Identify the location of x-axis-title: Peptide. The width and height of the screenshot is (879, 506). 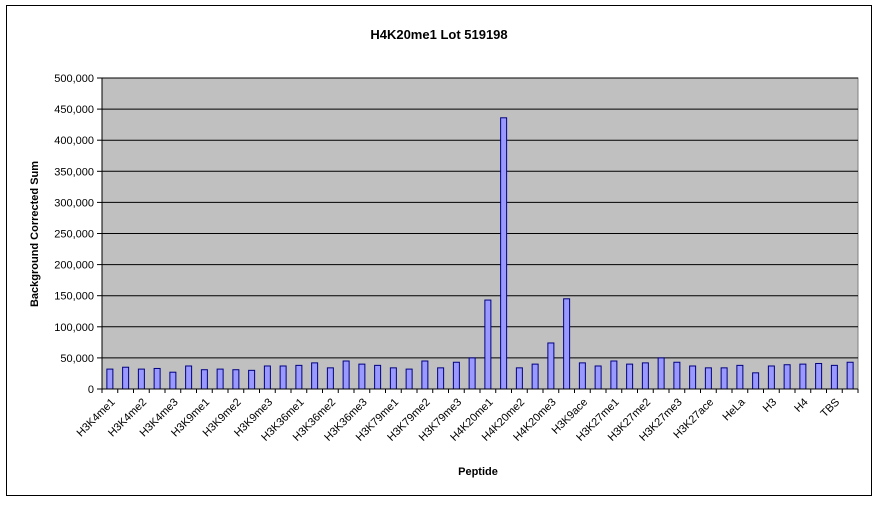
(478, 472).